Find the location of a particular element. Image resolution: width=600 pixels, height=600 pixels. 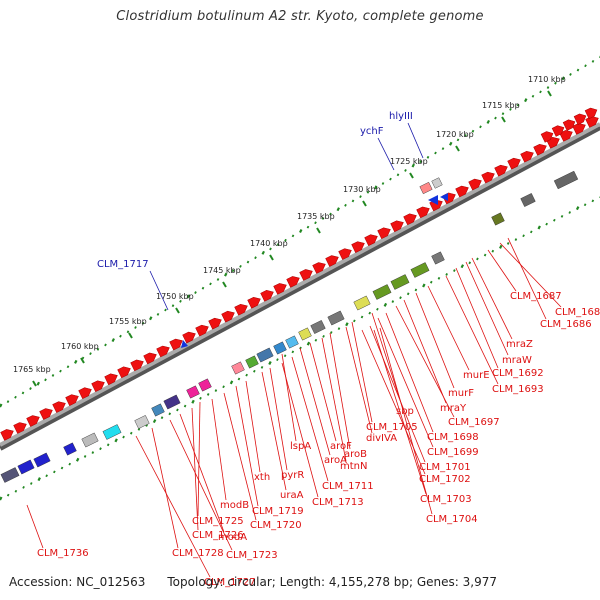

inner-gene-label: CLM_1705 is located at coordinates (392, 427).